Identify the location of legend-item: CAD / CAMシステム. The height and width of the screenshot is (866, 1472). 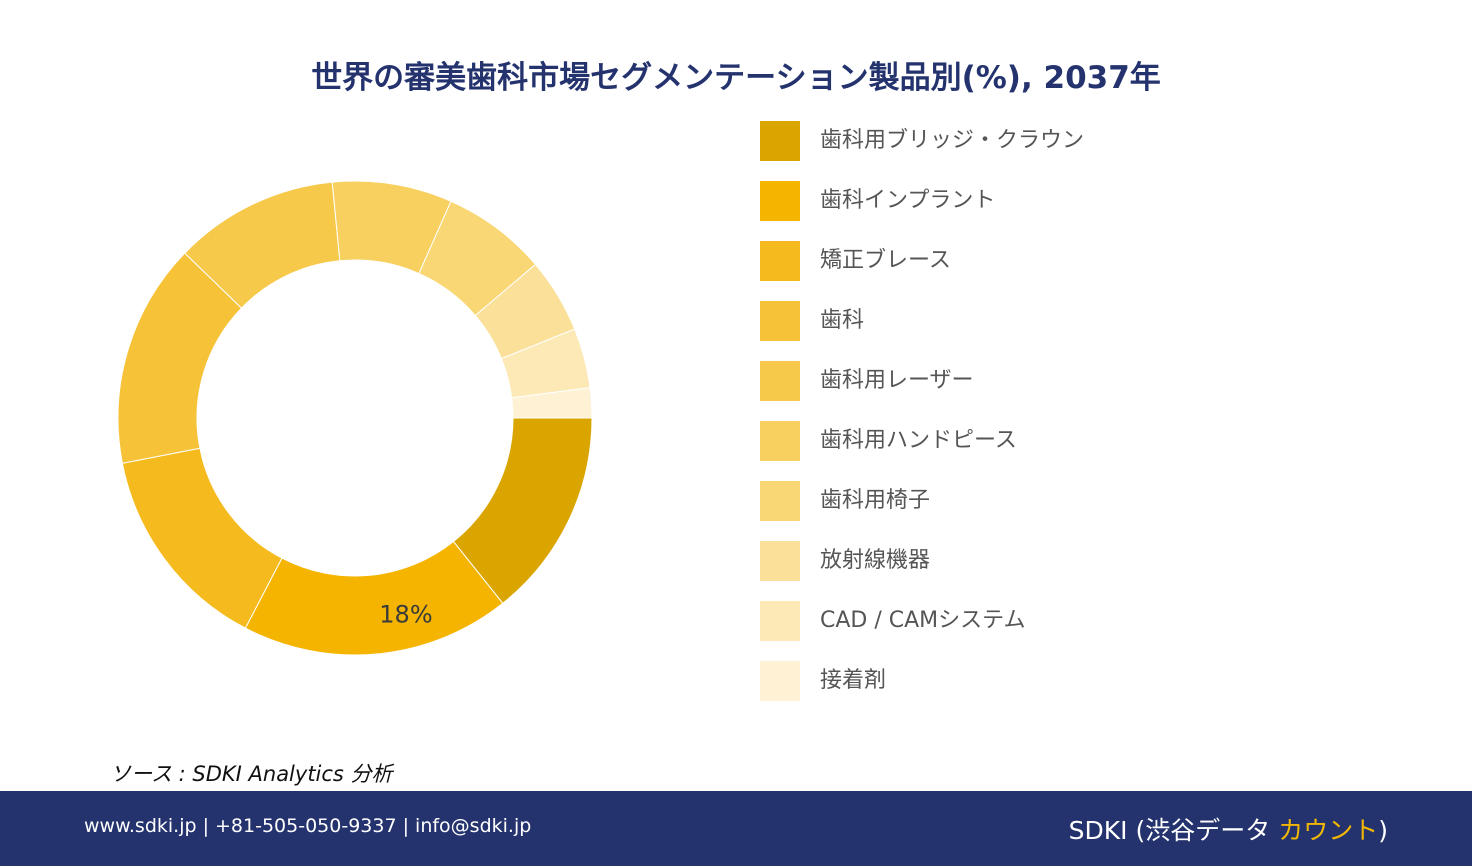
(922, 631).